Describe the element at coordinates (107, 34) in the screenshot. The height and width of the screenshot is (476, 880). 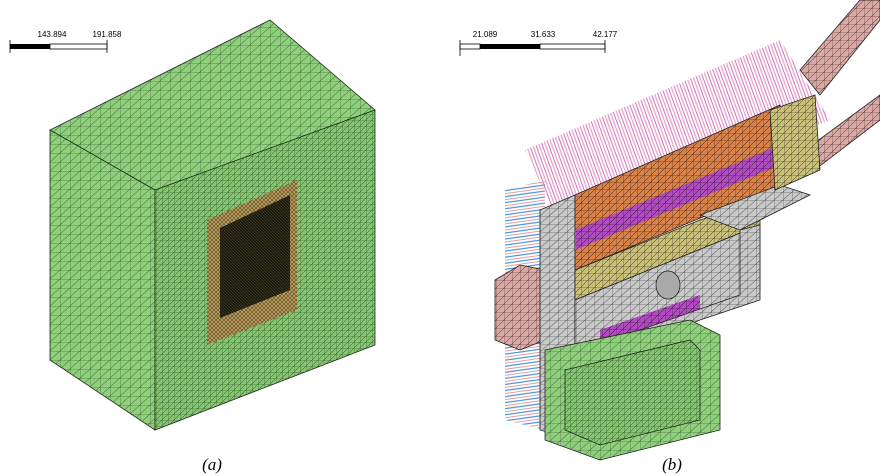
I see `scale-label: 191.858` at that location.